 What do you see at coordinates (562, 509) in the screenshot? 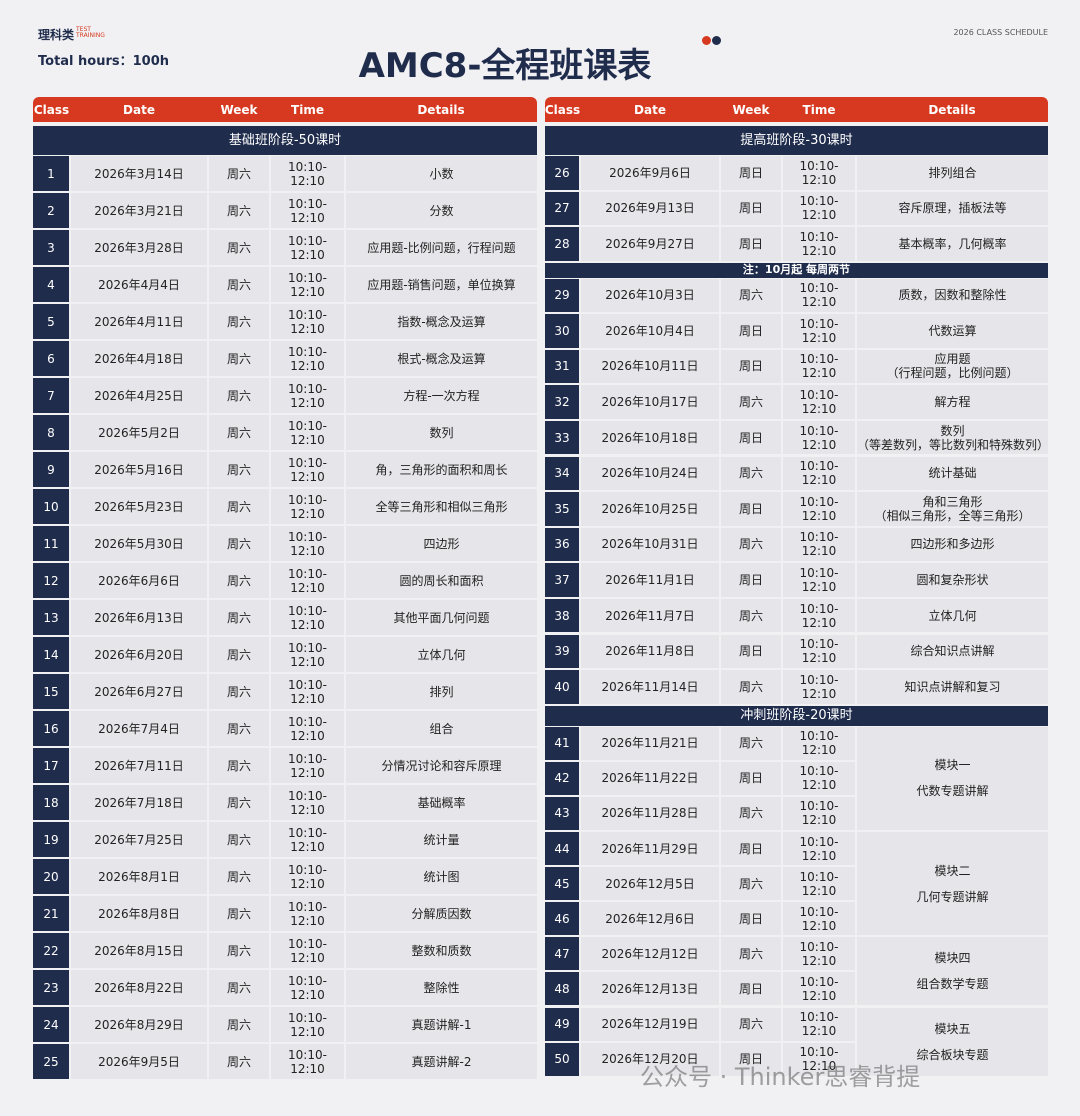
I see `class-cell: 35` at bounding box center [562, 509].